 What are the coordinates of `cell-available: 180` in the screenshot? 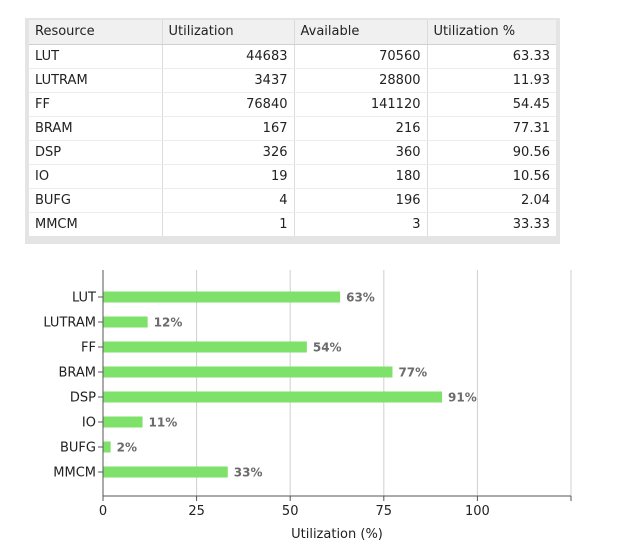 It's located at (361, 176).